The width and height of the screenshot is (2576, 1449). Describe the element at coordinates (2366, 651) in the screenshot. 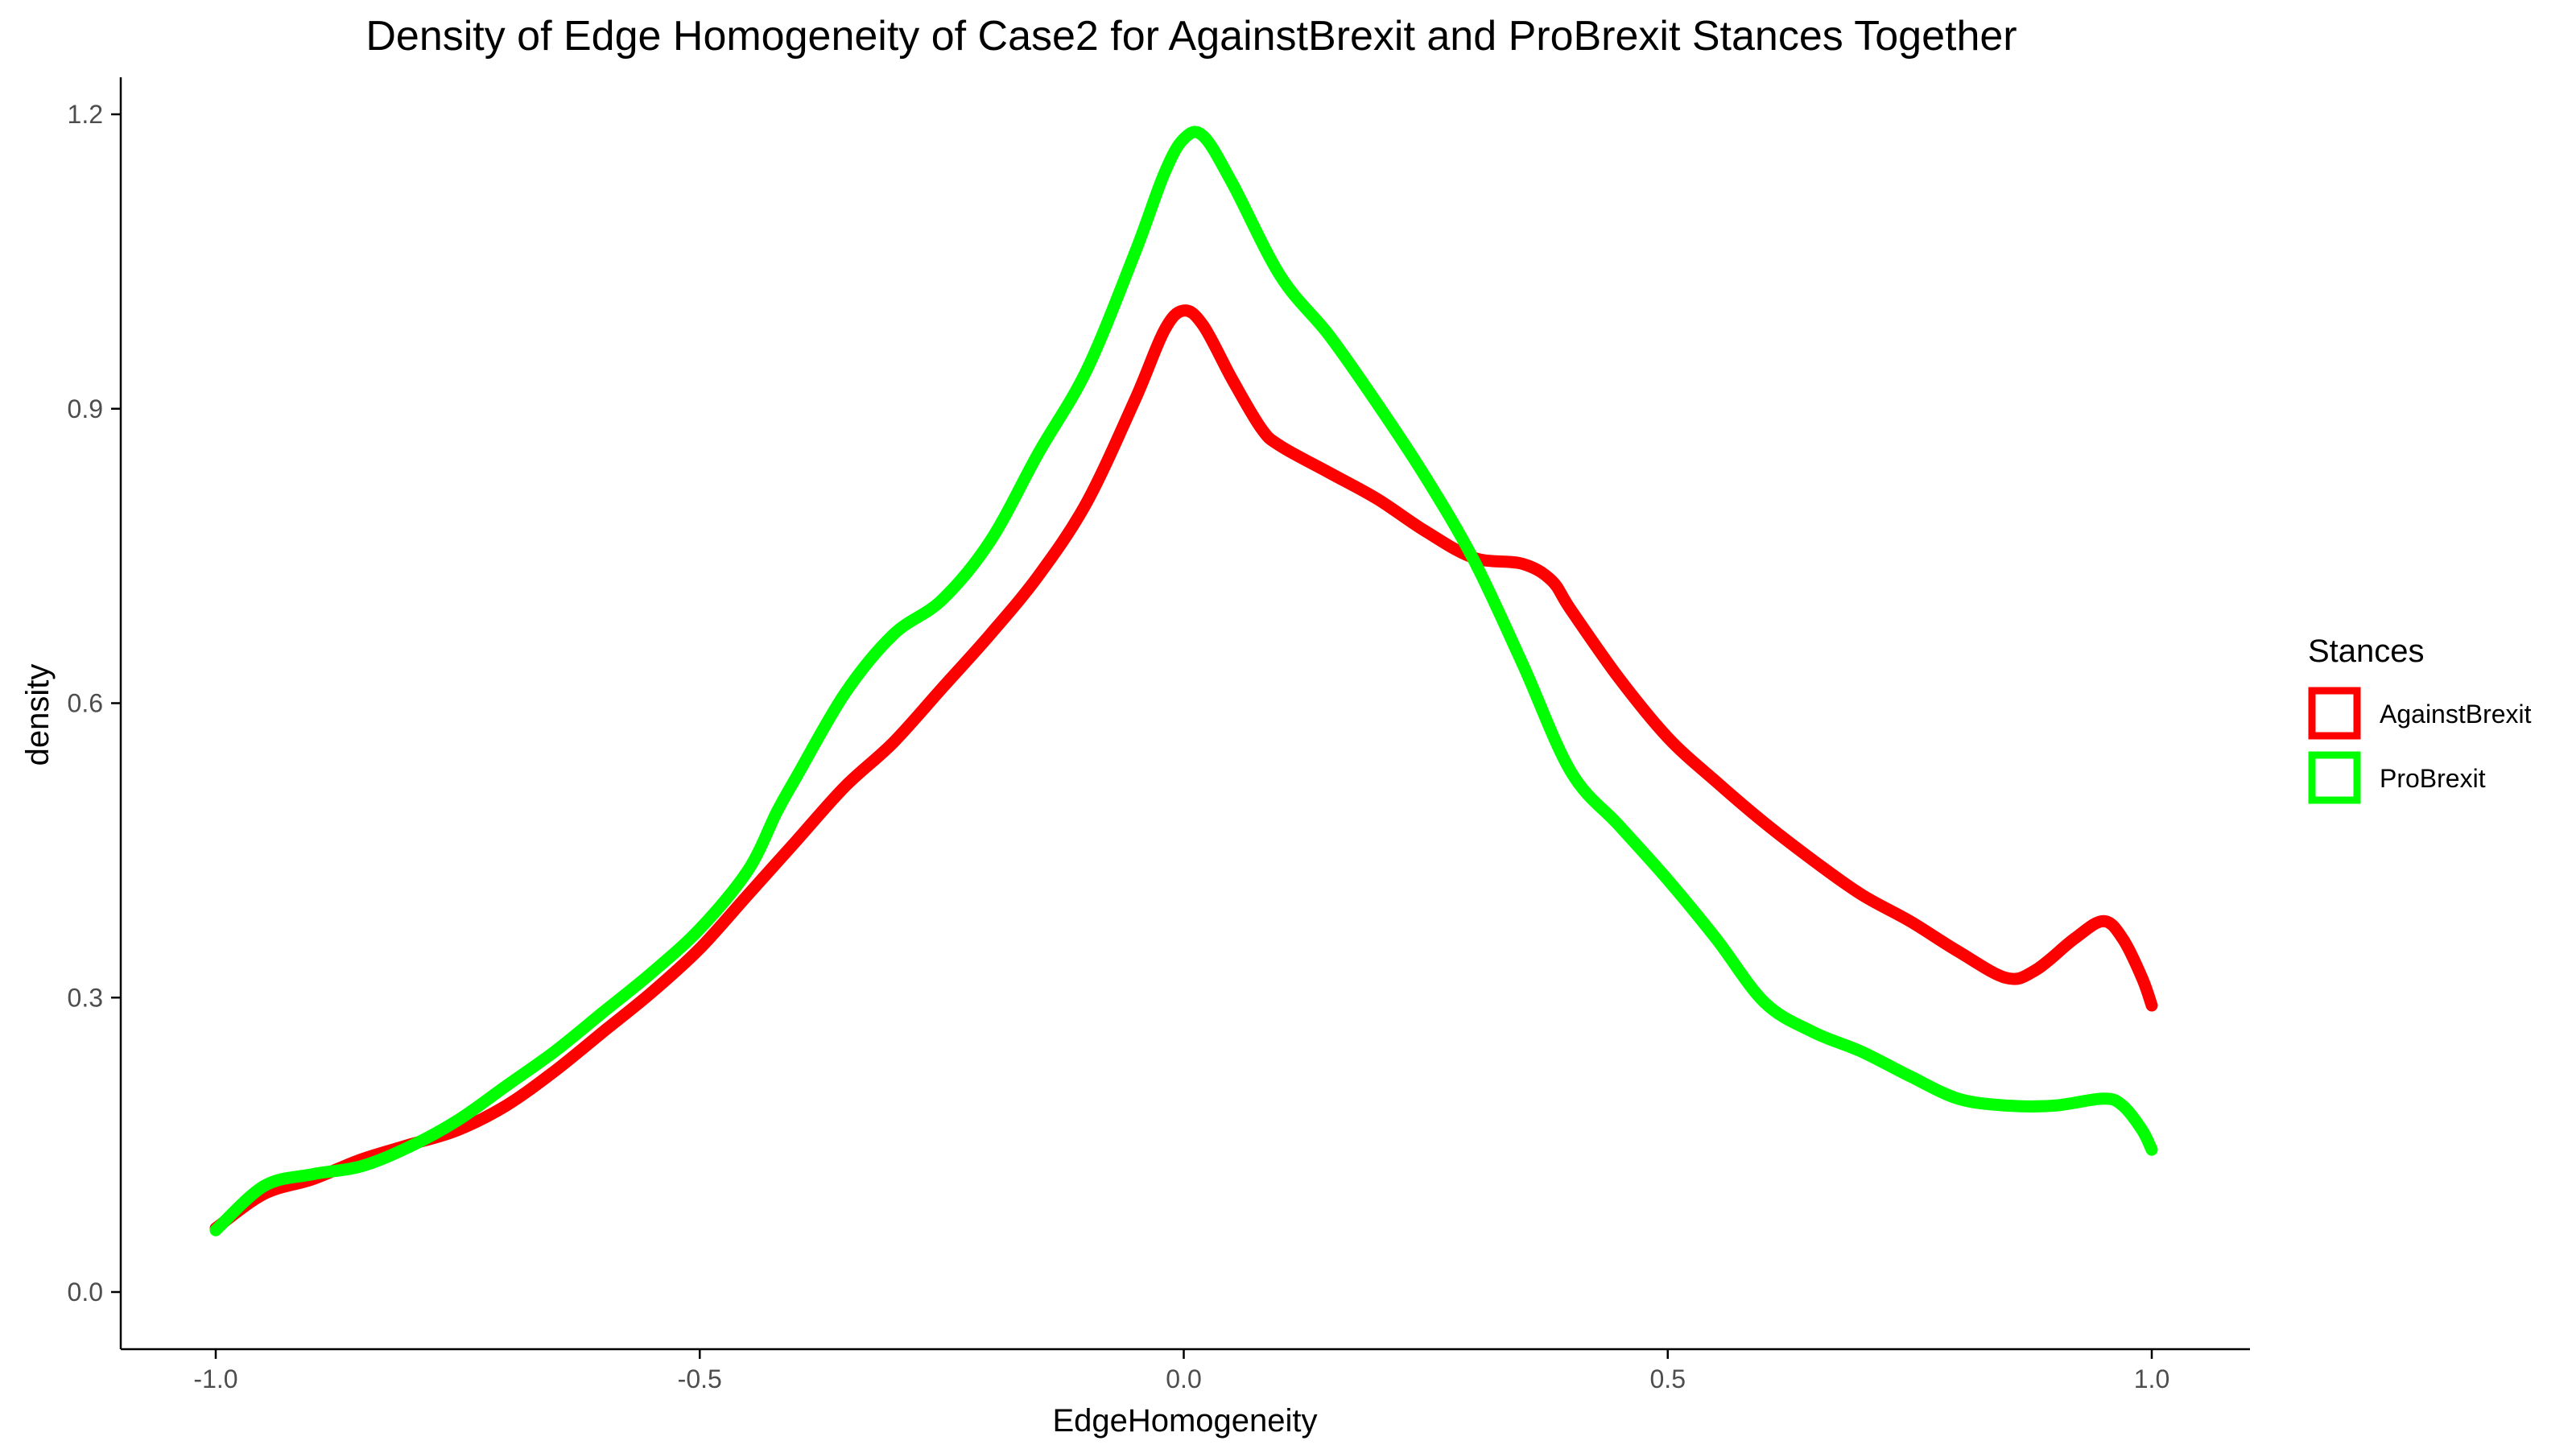

I see `legend-title: Stances` at that location.